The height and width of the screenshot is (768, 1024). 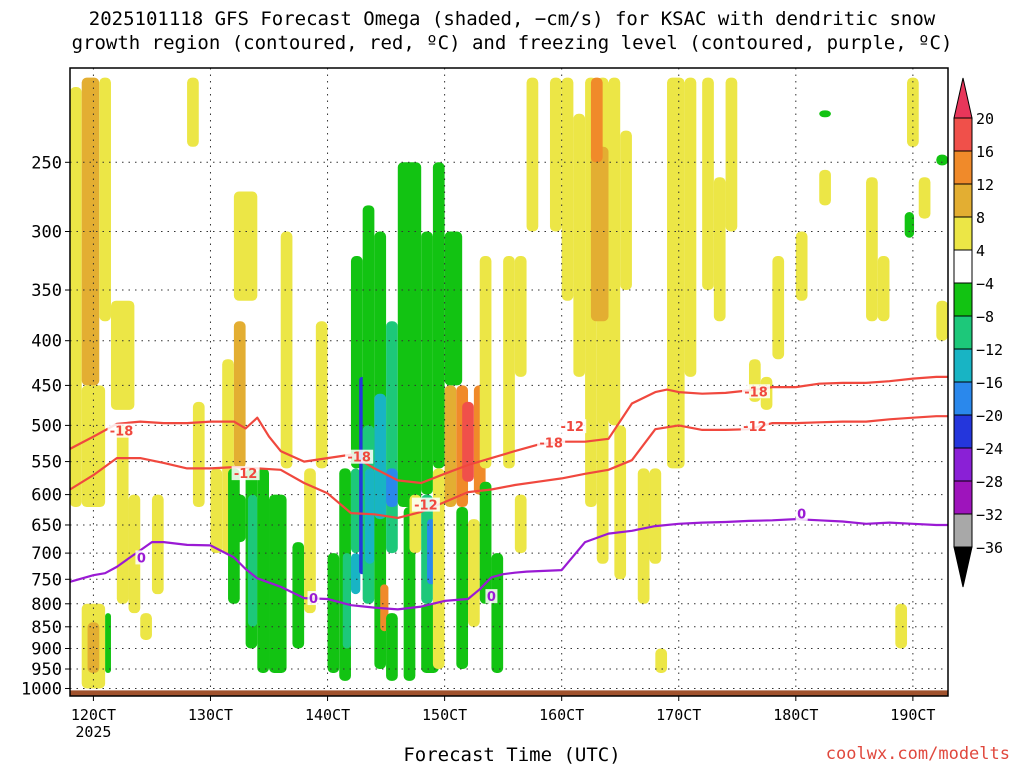 What do you see at coordinates (46, 291) in the screenshot?
I see `y-tick-label: 350` at bounding box center [46, 291].